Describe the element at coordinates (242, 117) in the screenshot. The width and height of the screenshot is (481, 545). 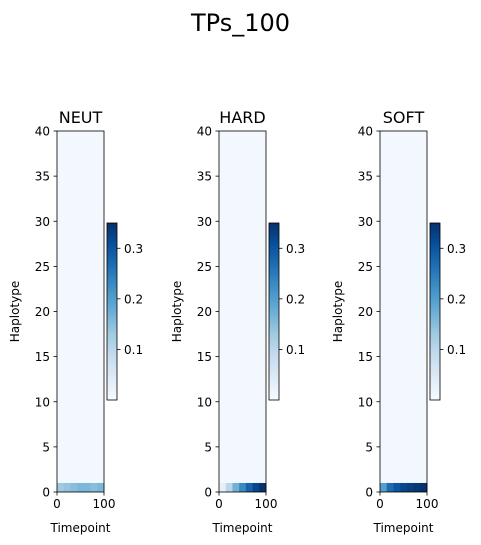
I see `panel-title: HARD` at that location.